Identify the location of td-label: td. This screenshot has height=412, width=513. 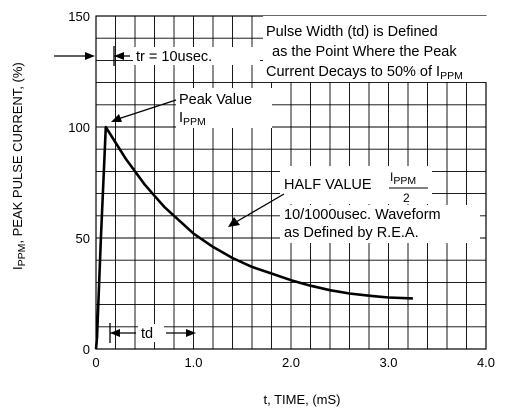
(147, 334).